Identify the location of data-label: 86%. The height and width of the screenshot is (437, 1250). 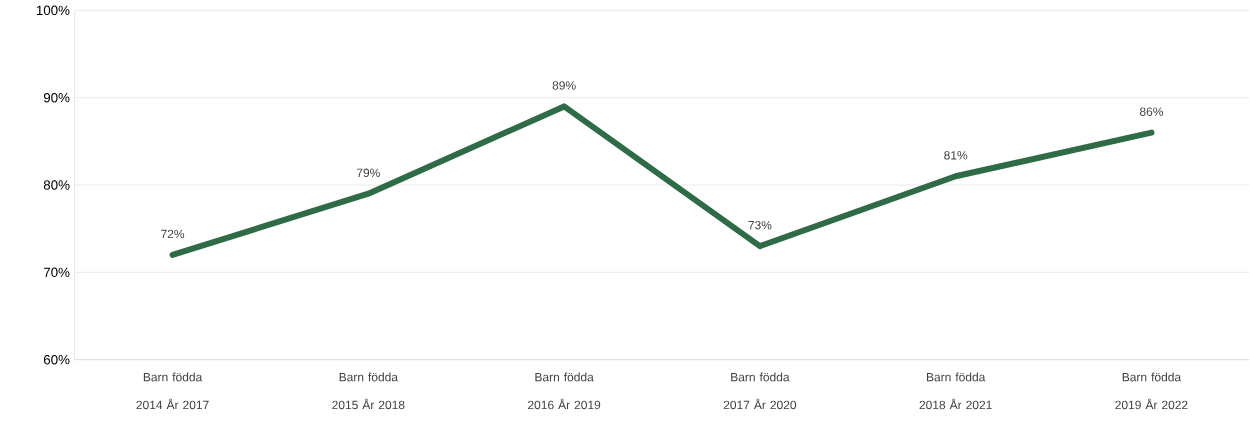
(1151, 111).